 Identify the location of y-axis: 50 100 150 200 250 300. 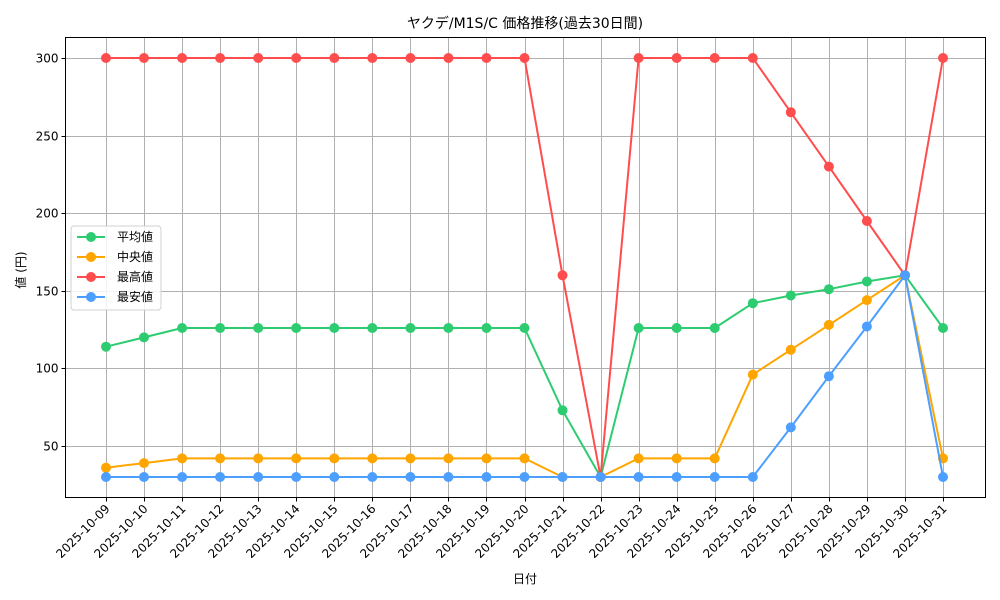
(51, 253).